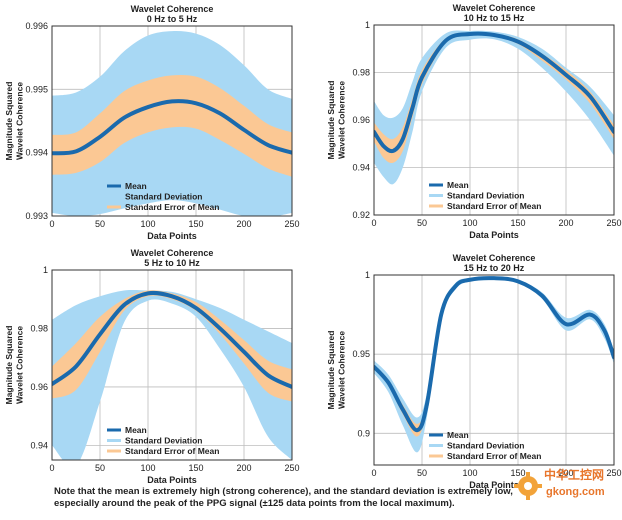  What do you see at coordinates (574, 475) in the screenshot?
I see `watermark-chinese-text: 中华工控网` at bounding box center [574, 475].